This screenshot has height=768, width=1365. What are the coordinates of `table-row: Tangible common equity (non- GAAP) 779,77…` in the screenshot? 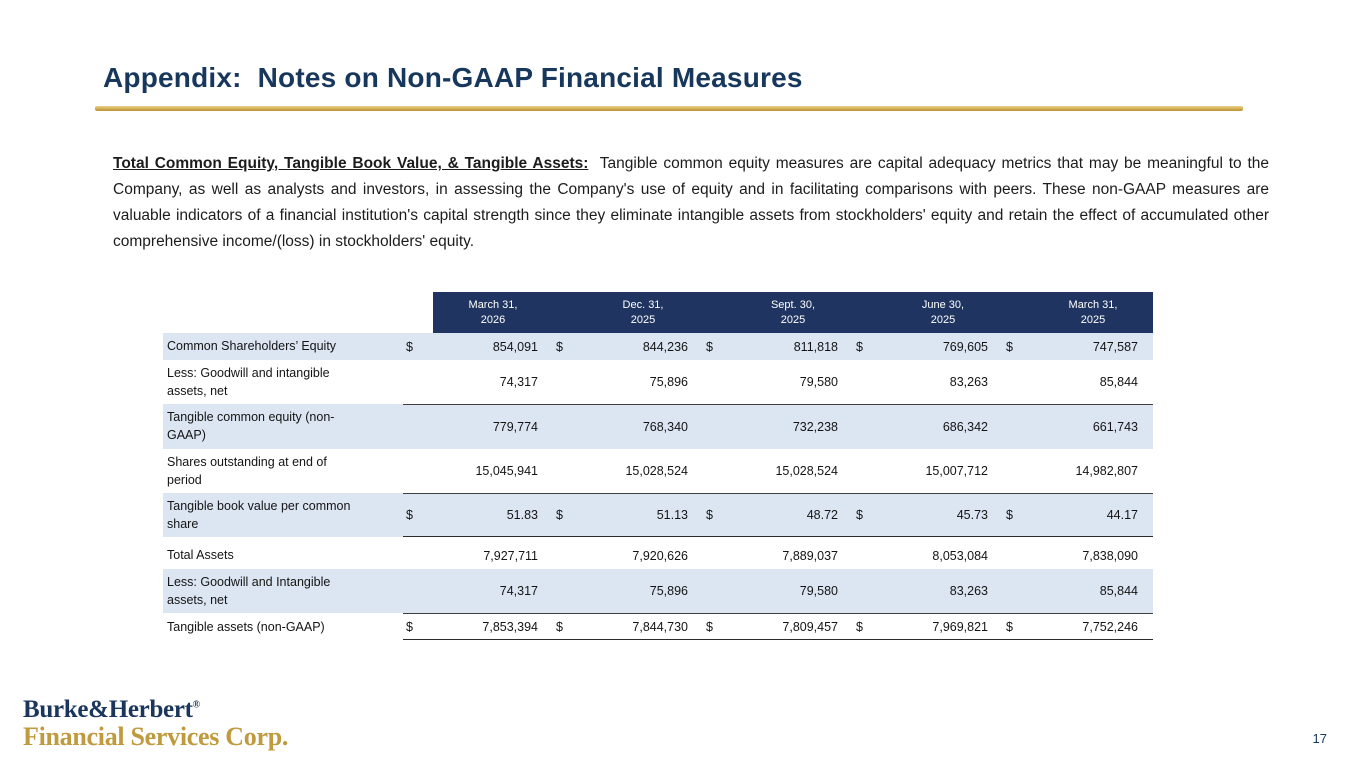 It's located at (658, 426).